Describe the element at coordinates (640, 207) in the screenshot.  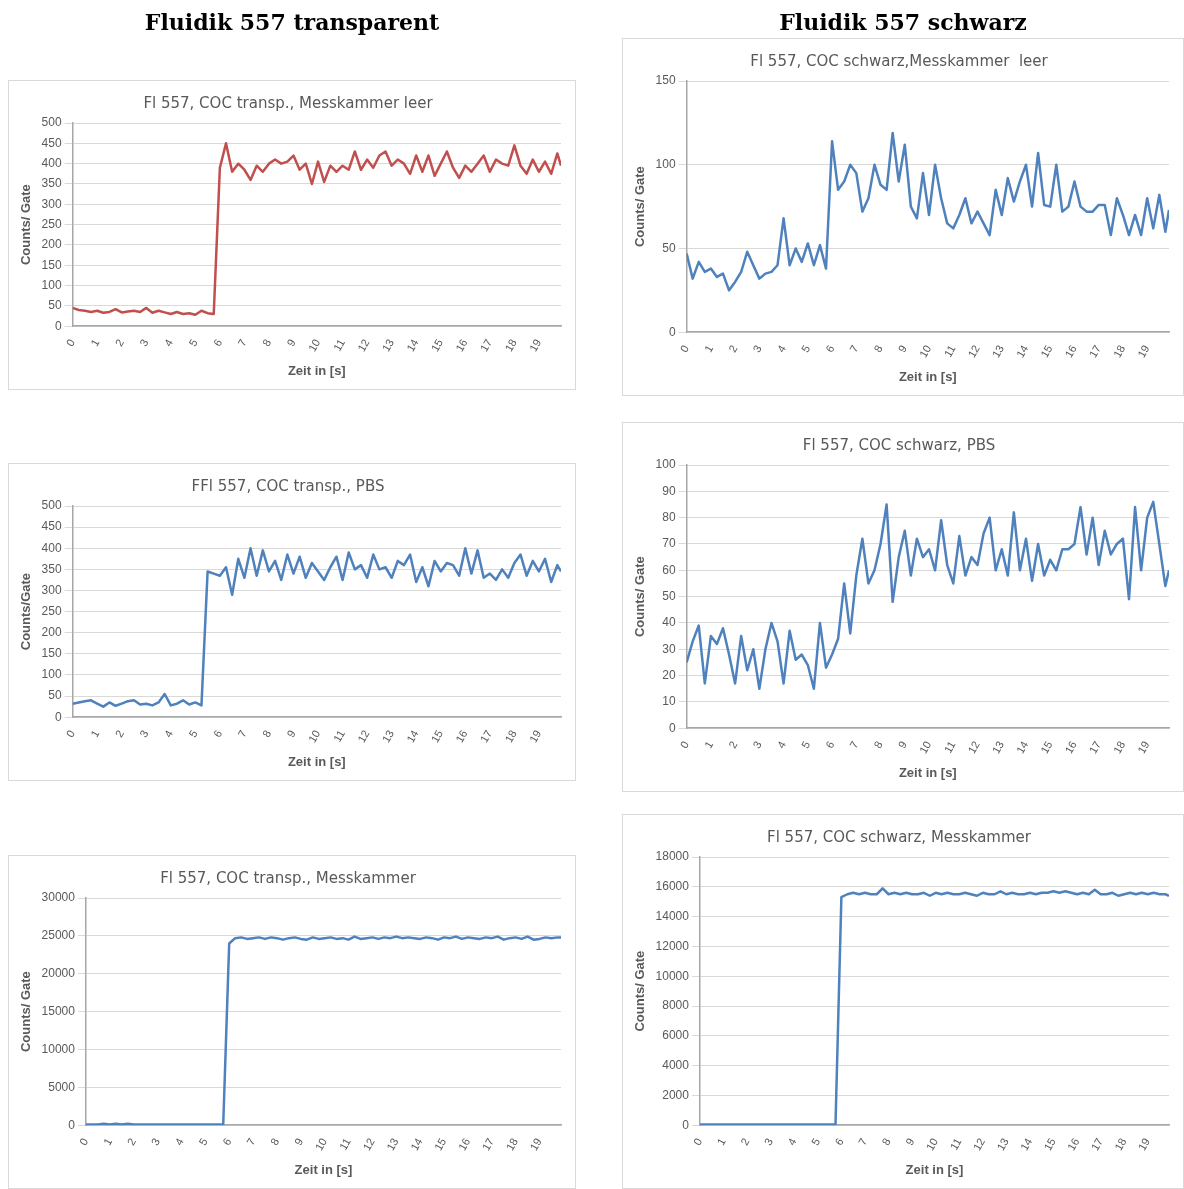
I see `y-axis-title: Counts/ Gate` at that location.